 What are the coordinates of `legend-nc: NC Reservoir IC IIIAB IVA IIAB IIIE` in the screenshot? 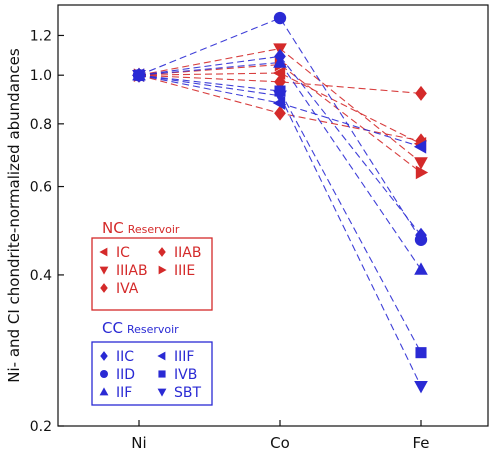 It's located at (152, 265).